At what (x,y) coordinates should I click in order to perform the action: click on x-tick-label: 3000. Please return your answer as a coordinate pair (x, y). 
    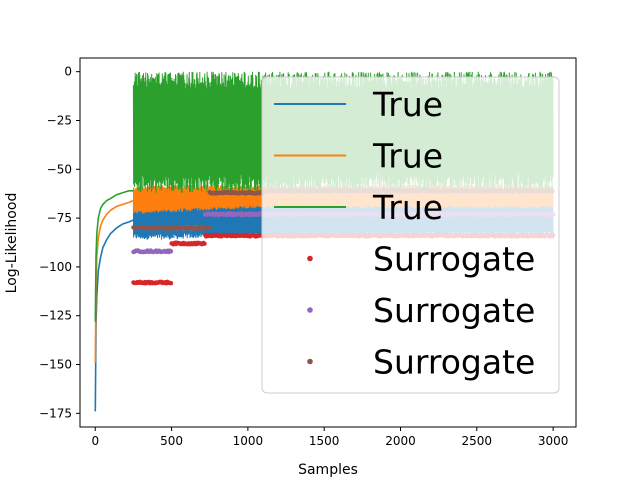
    Looking at the image, I should click on (553, 441).